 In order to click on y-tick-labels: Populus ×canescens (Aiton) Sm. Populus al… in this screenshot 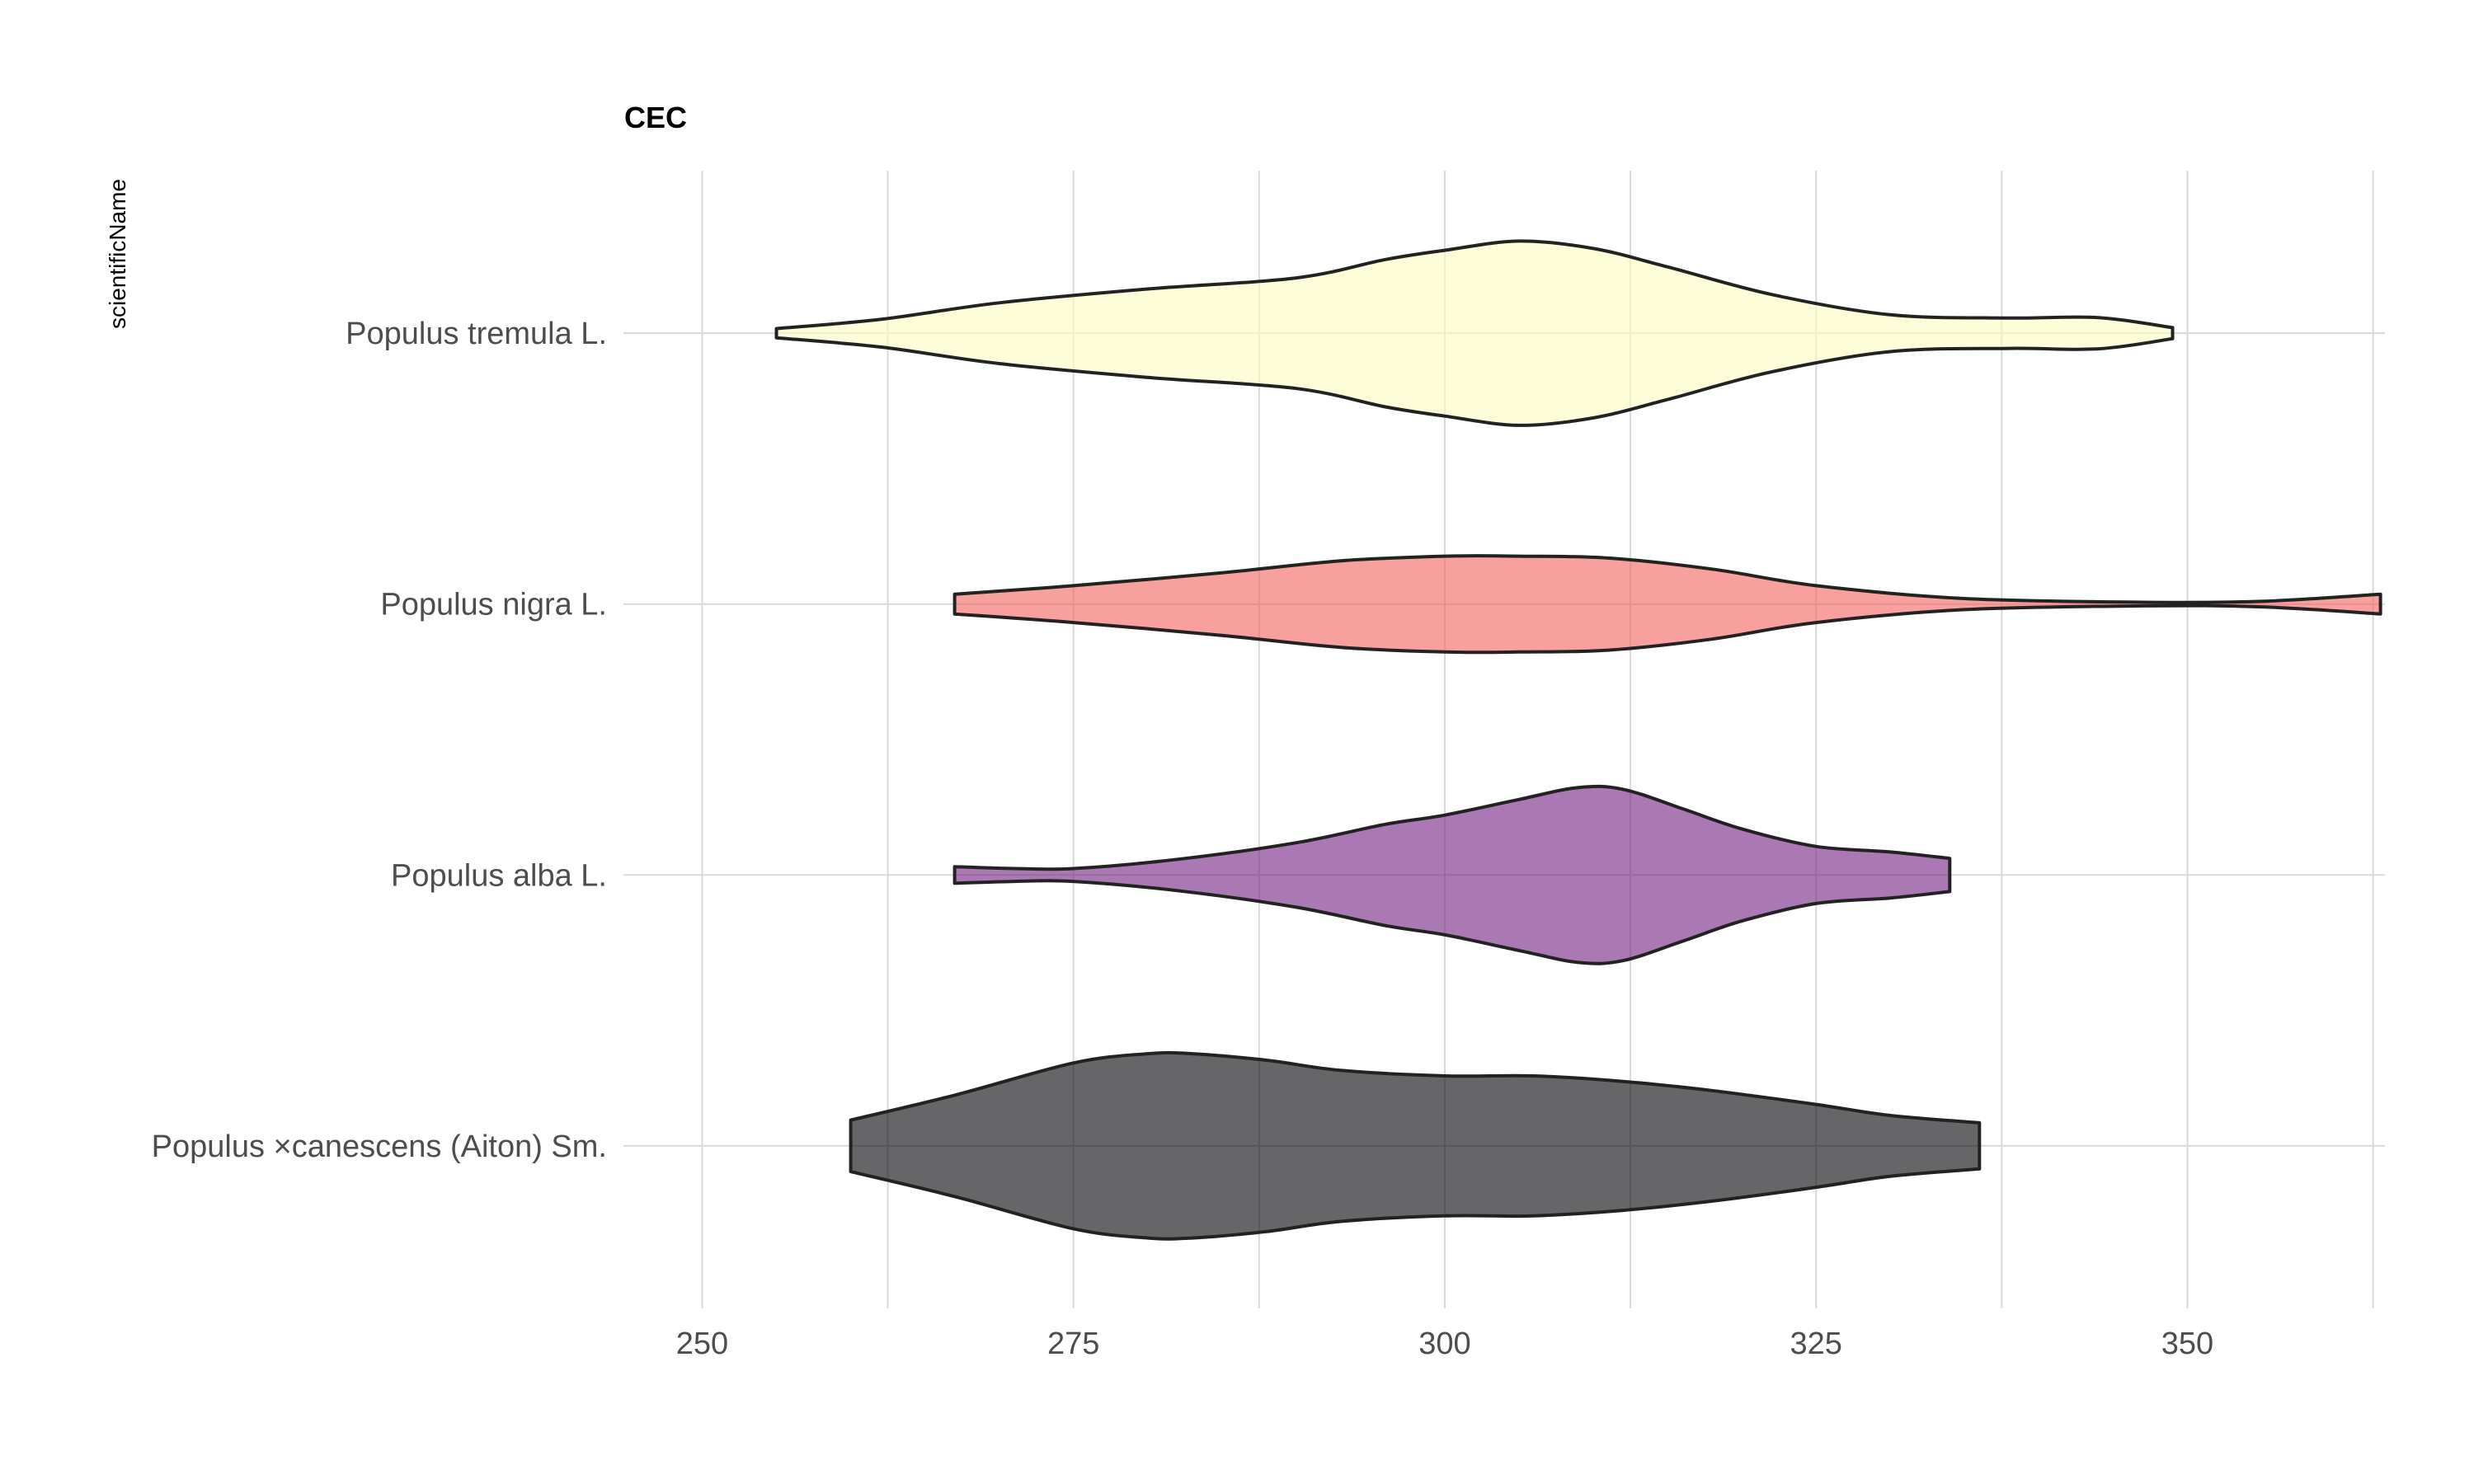, I will do `click(379, 740)`.